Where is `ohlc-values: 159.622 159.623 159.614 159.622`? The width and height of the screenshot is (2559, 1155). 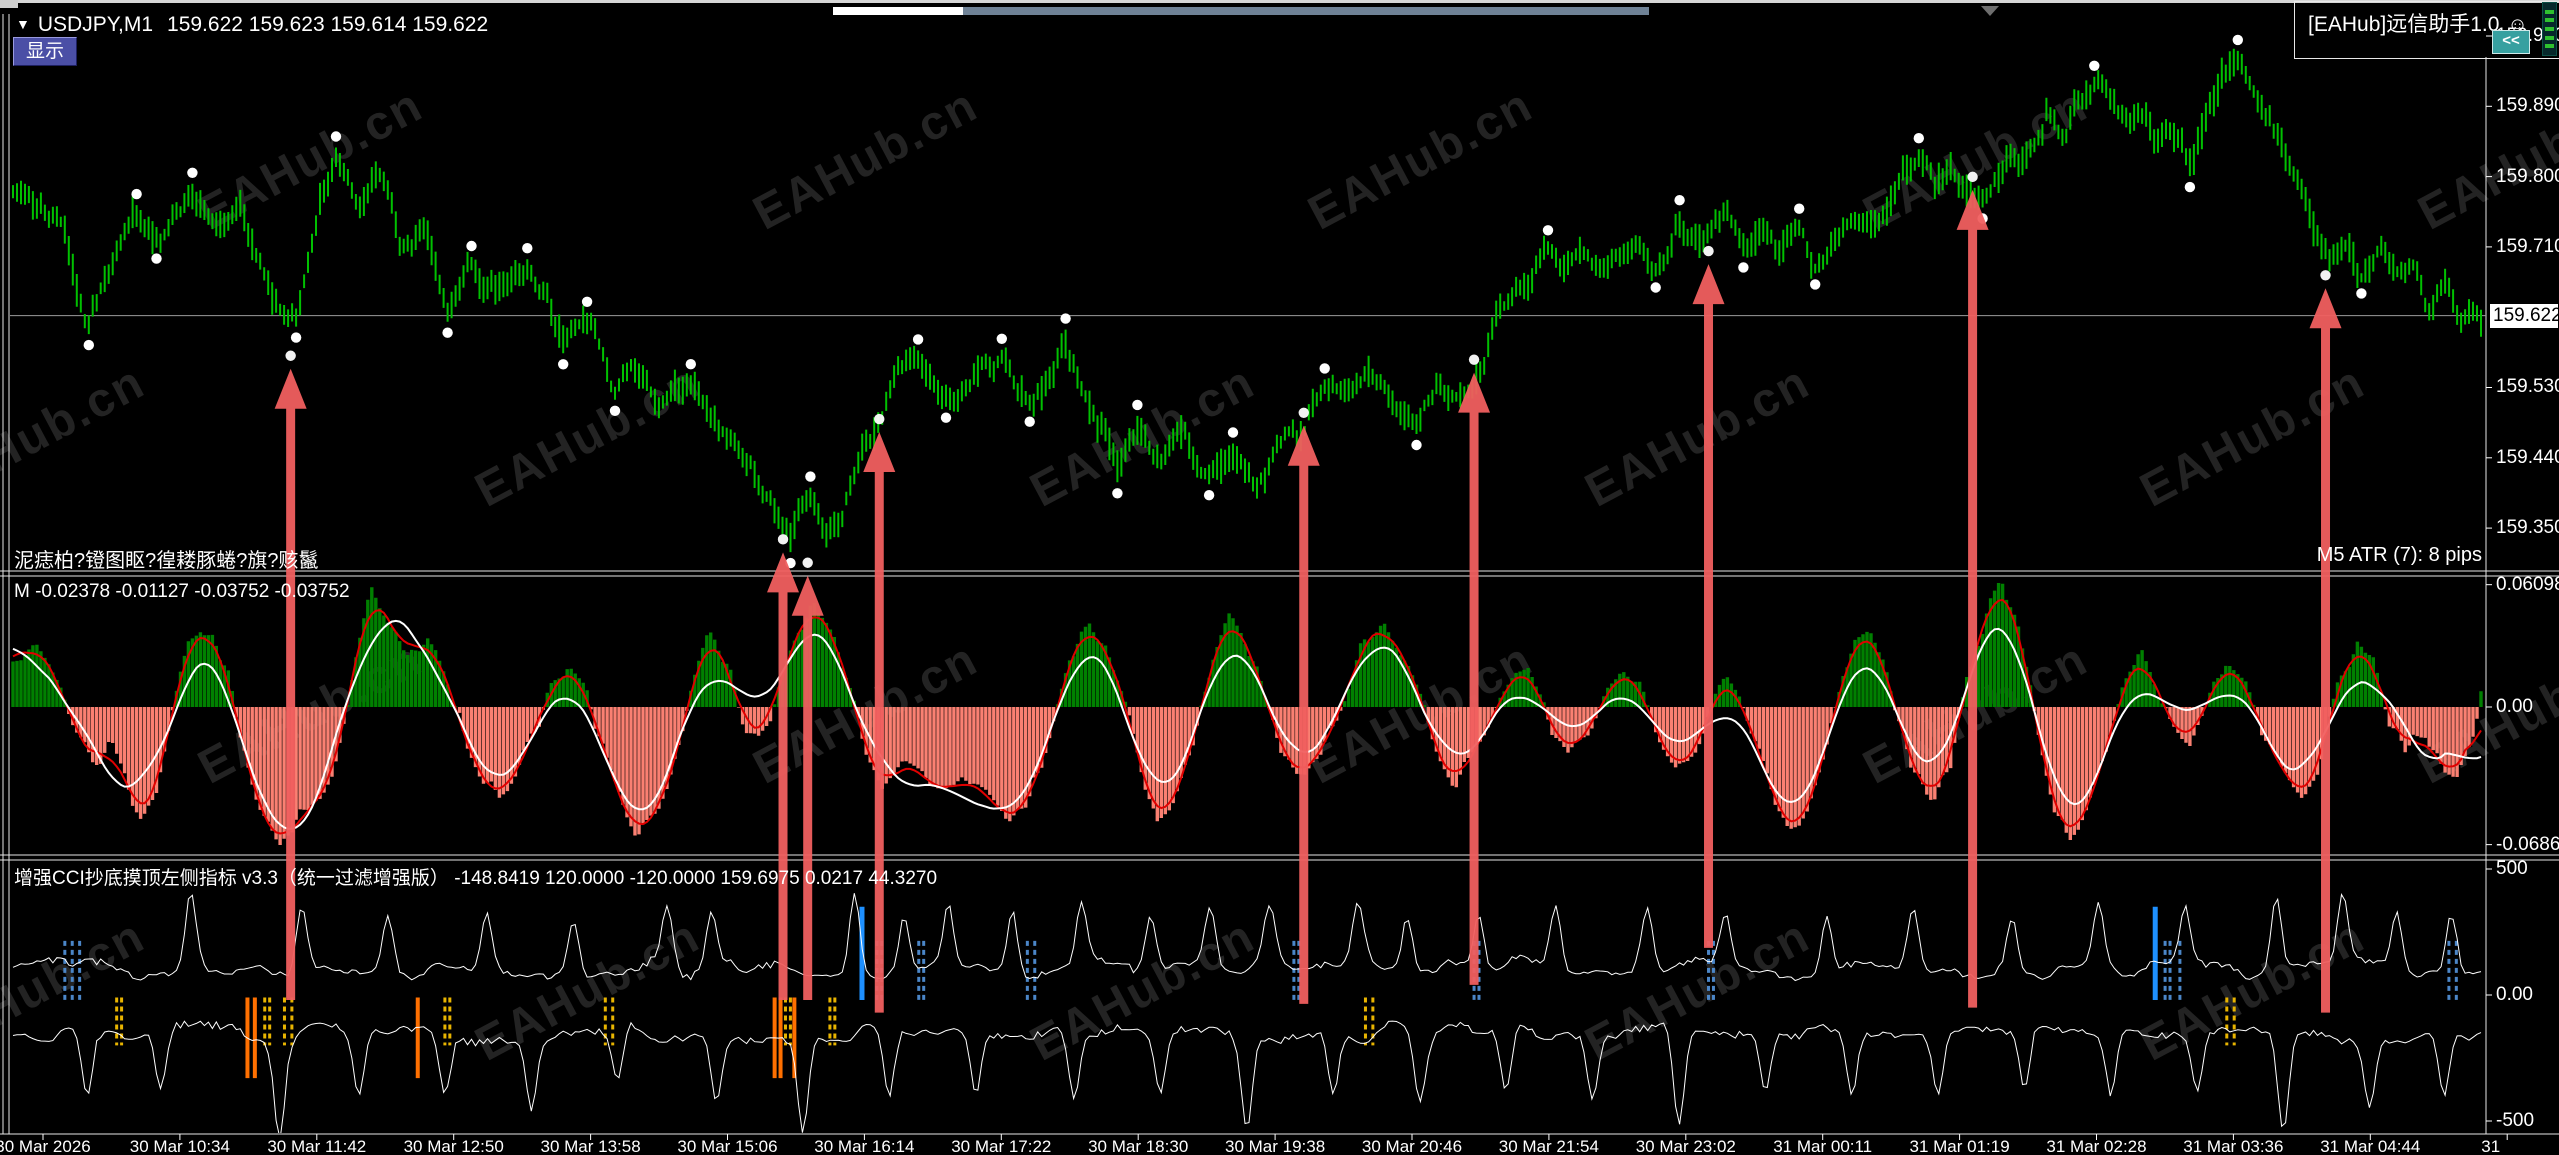 ohlc-values: 159.622 159.623 159.614 159.622 is located at coordinates (328, 24).